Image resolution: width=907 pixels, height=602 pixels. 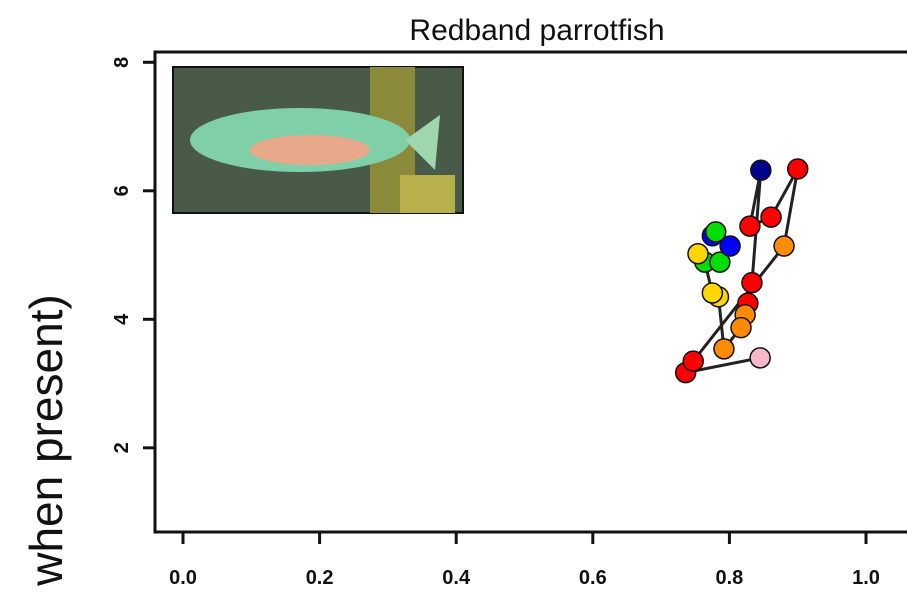 I want to click on chart-title: Redband parrotfish, so click(x=536, y=30).